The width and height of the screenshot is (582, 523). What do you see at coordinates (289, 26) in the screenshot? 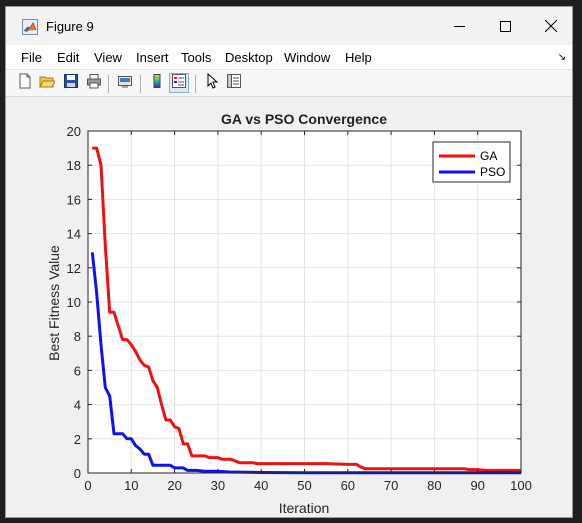
I see `title-bar: Figure 9` at bounding box center [289, 26].